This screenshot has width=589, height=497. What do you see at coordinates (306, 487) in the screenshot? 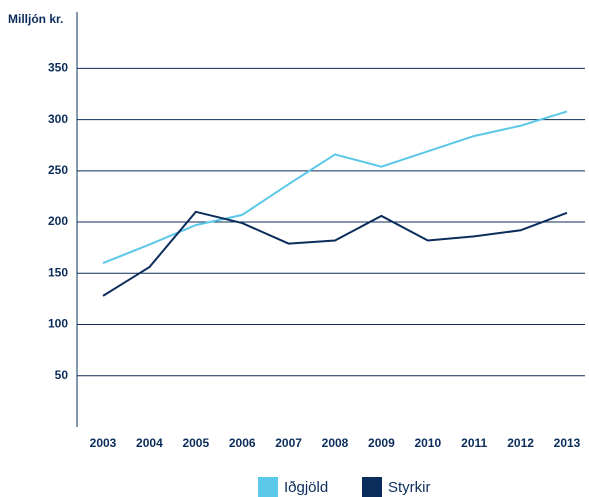
I see `legend-label: Iðgjöld` at bounding box center [306, 487].